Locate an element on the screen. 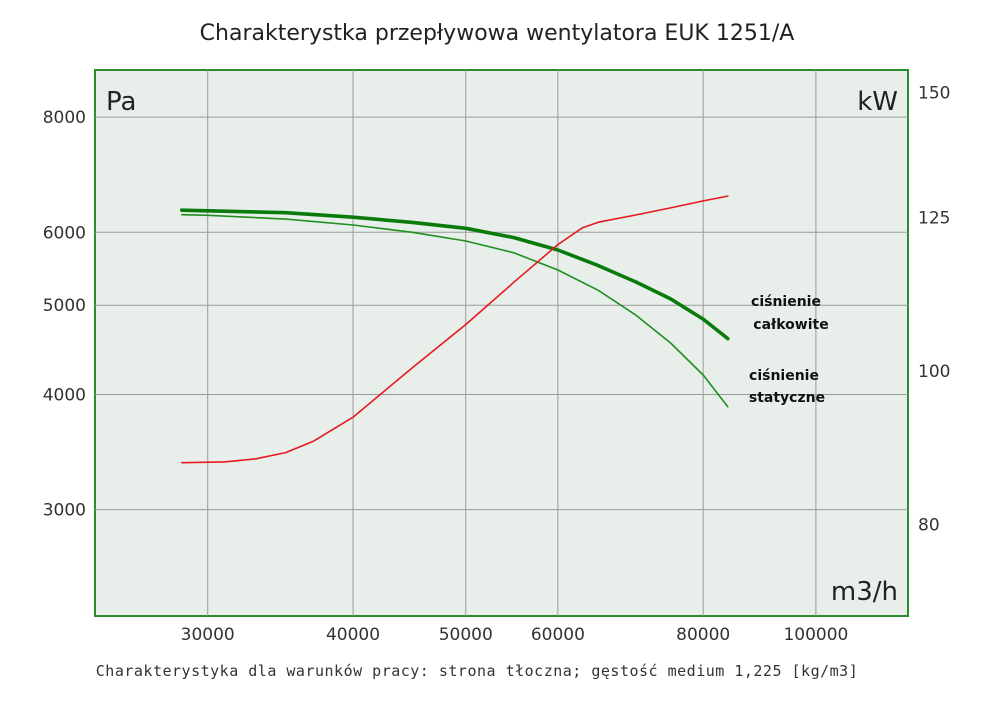  x-tick-label: 40000 is located at coordinates (353, 635).